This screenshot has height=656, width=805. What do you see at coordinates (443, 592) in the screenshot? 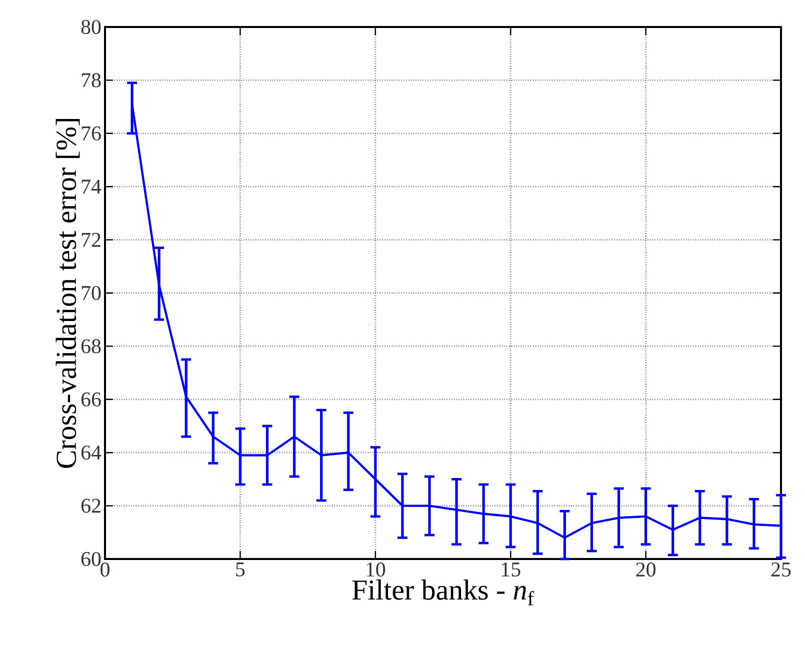
I see `x-axis-title: Filter banks - n$_{f}$` at bounding box center [443, 592].